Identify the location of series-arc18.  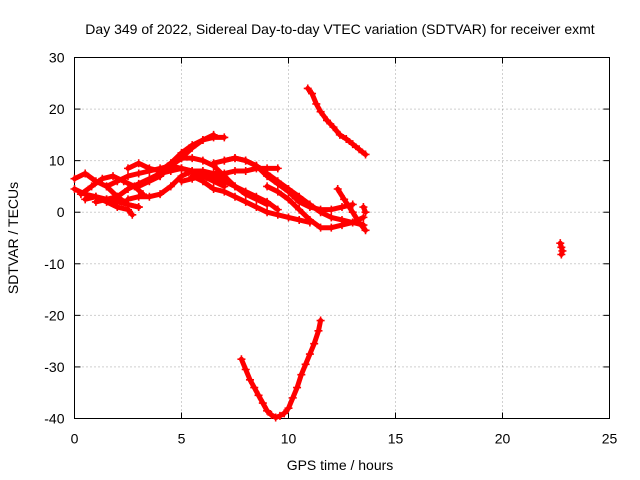
(336, 121).